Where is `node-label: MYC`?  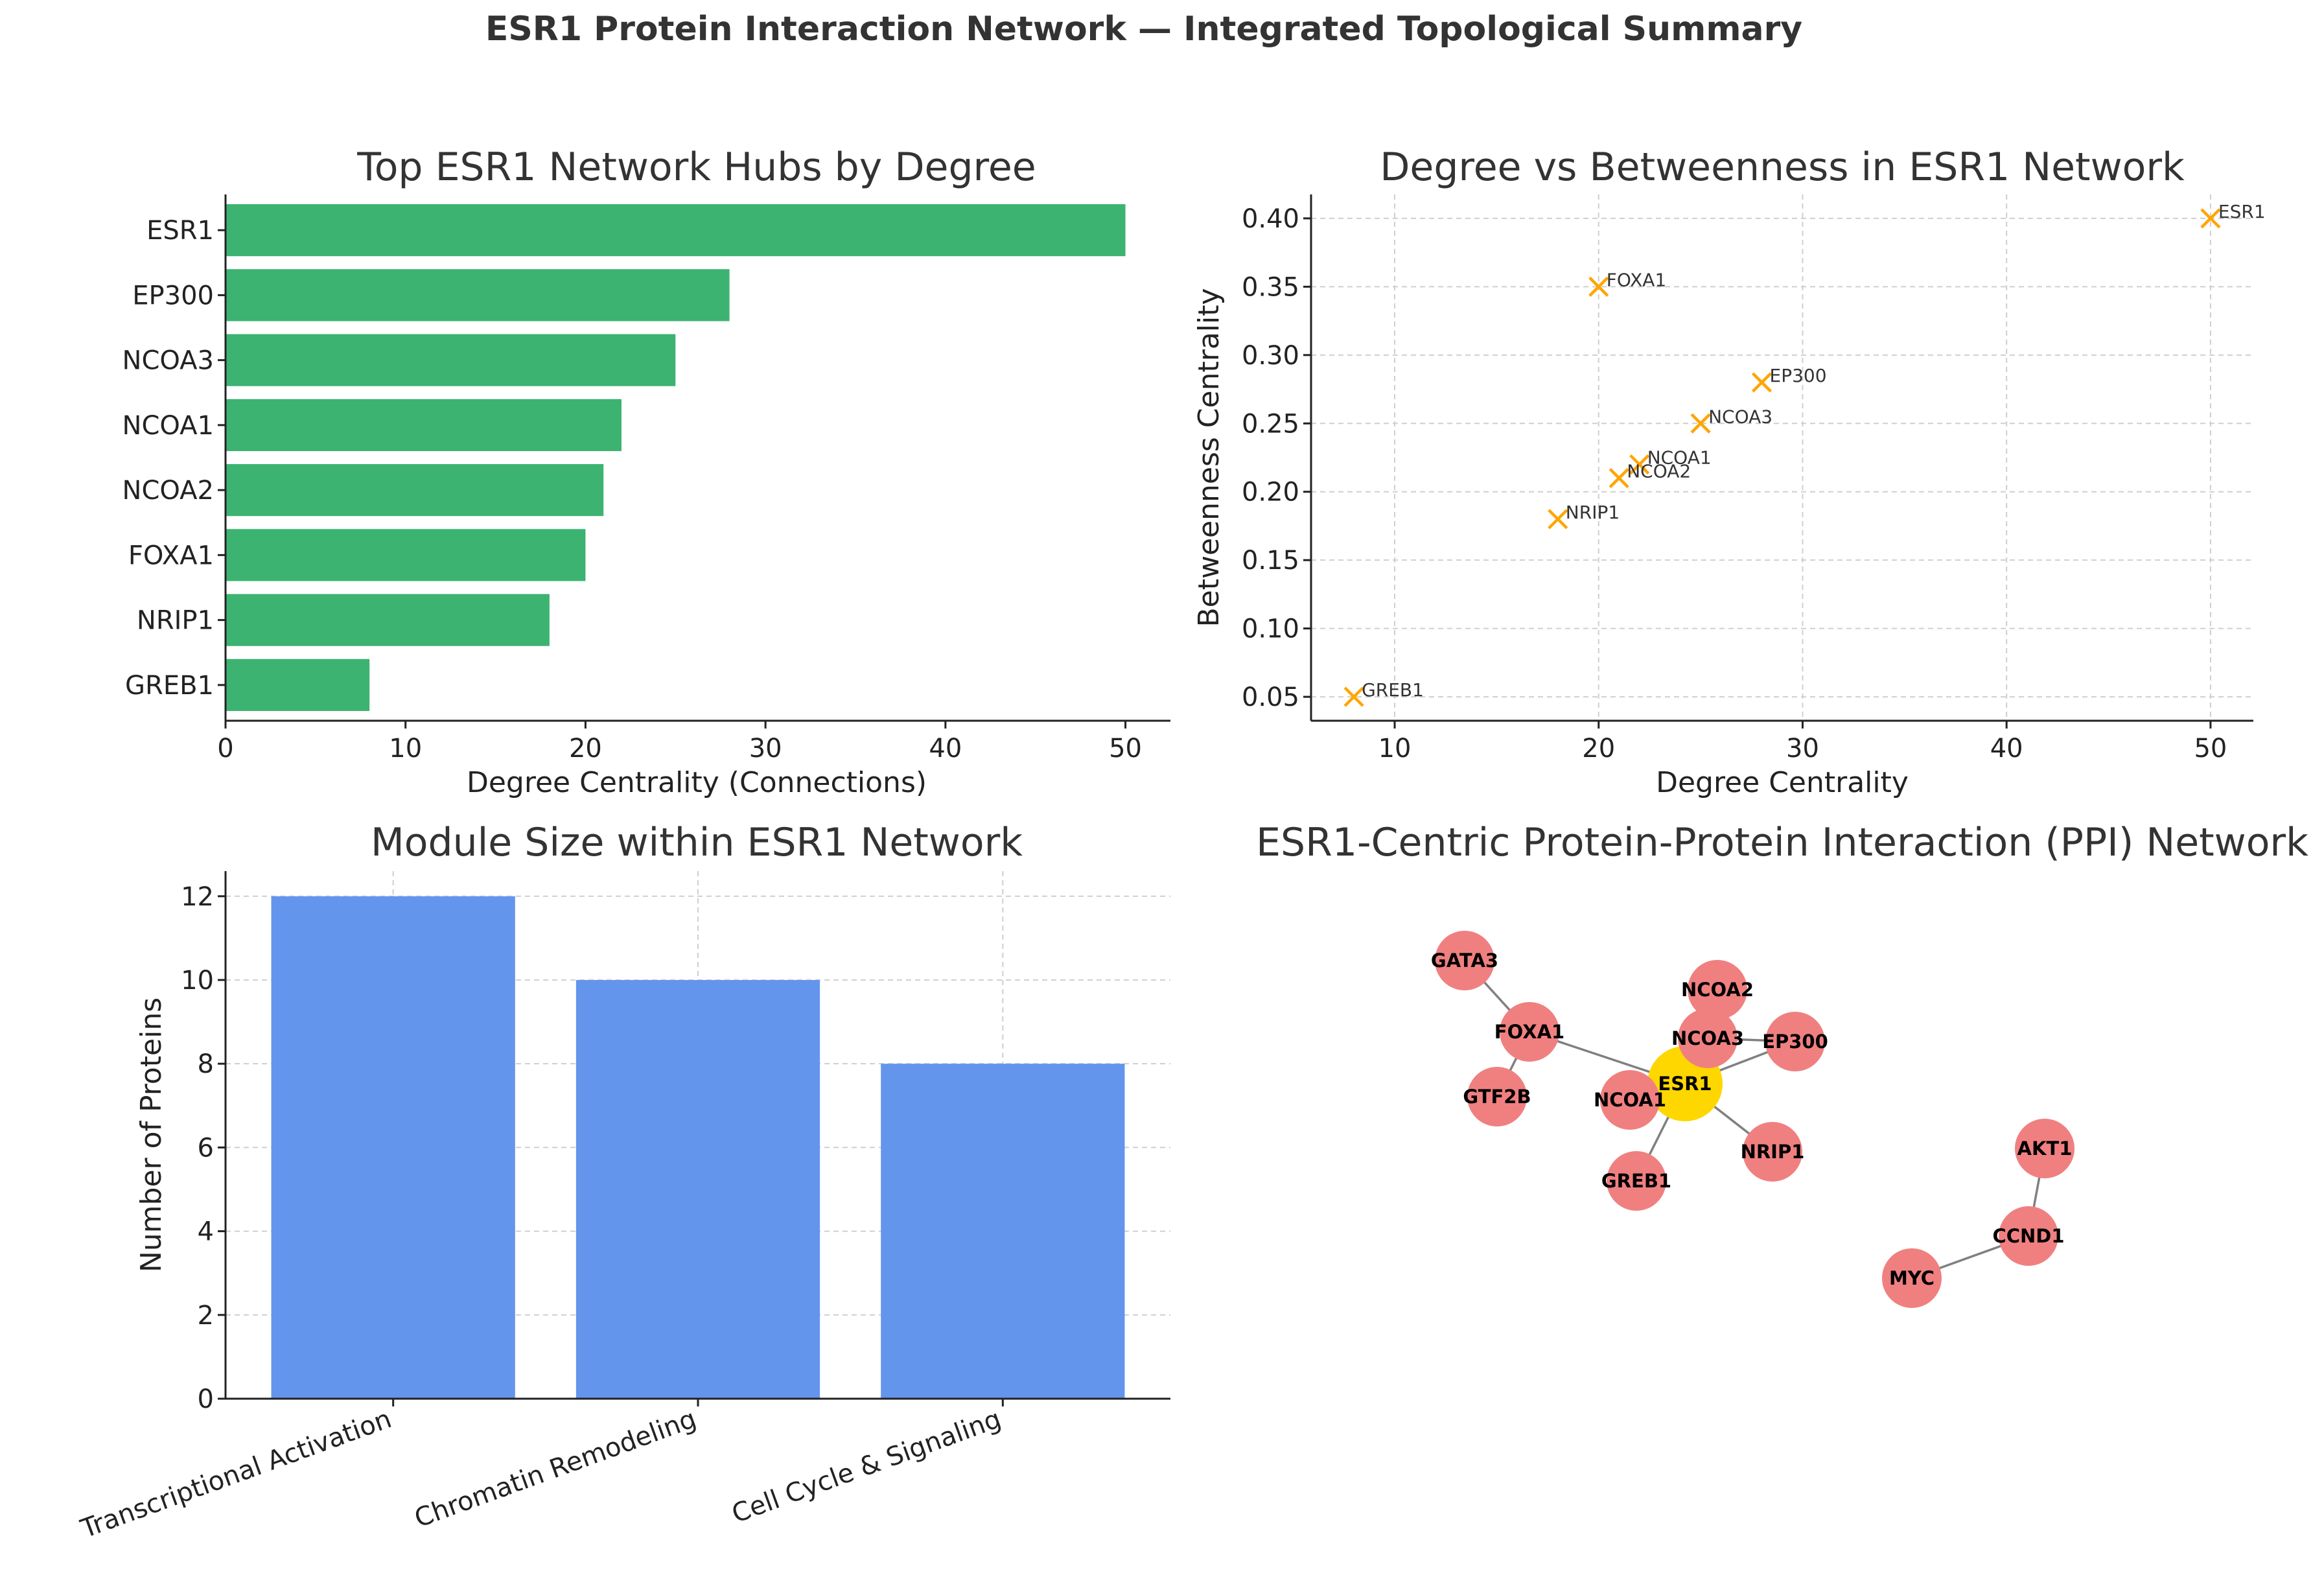
node-label: MYC is located at coordinates (1912, 1278).